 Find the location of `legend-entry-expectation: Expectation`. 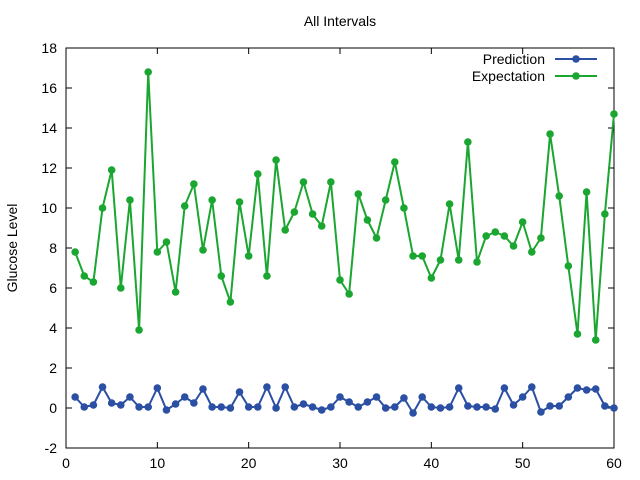

legend-entry-expectation: Expectation is located at coordinates (534, 76).